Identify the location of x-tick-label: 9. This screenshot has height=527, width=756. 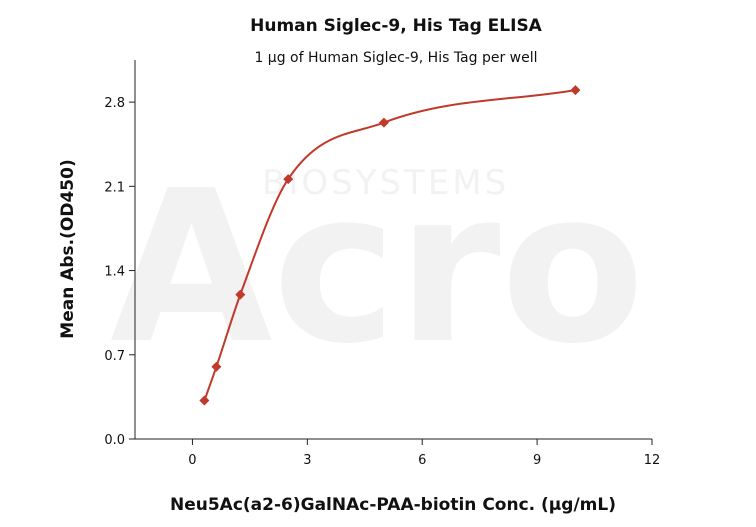
(537, 460).